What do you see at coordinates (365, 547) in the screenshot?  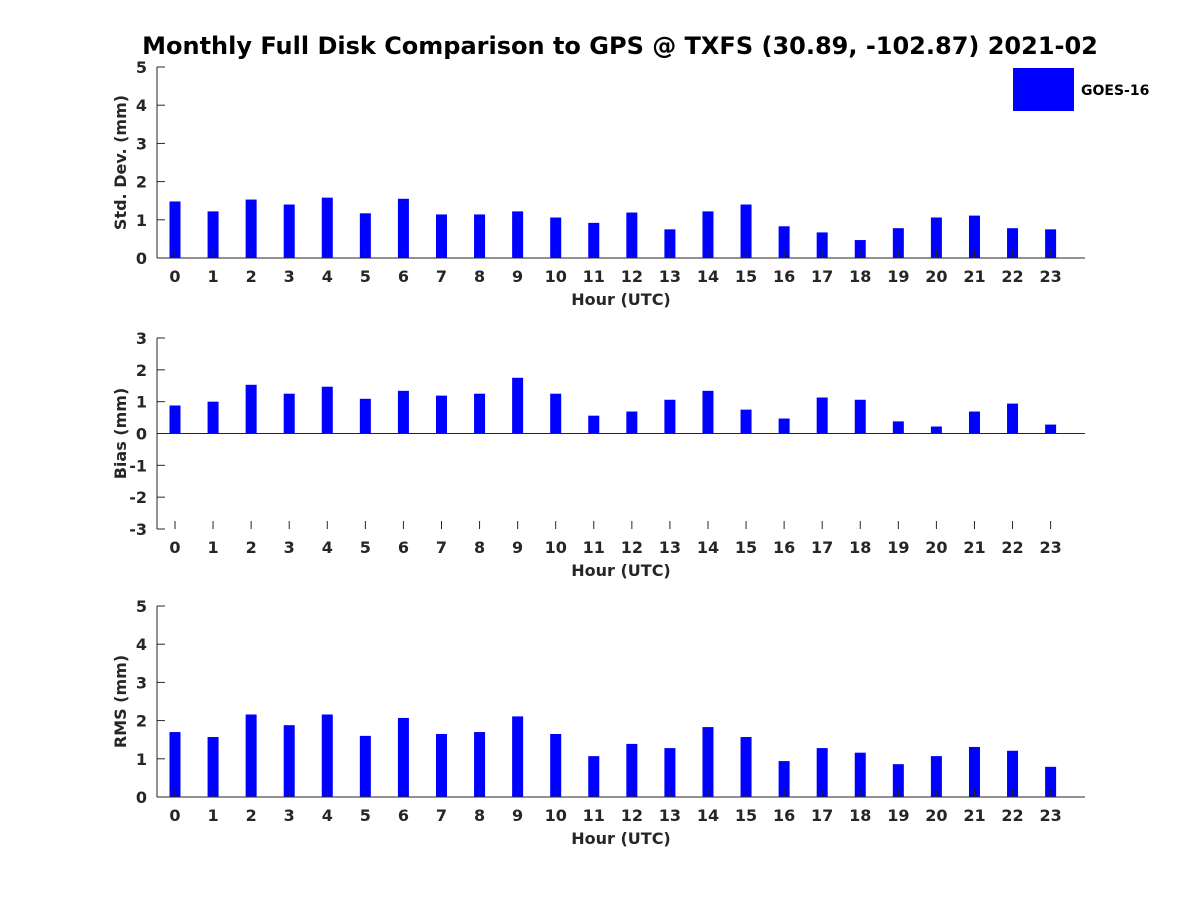 I see `bias-x-tick-label: 5` at bounding box center [365, 547].